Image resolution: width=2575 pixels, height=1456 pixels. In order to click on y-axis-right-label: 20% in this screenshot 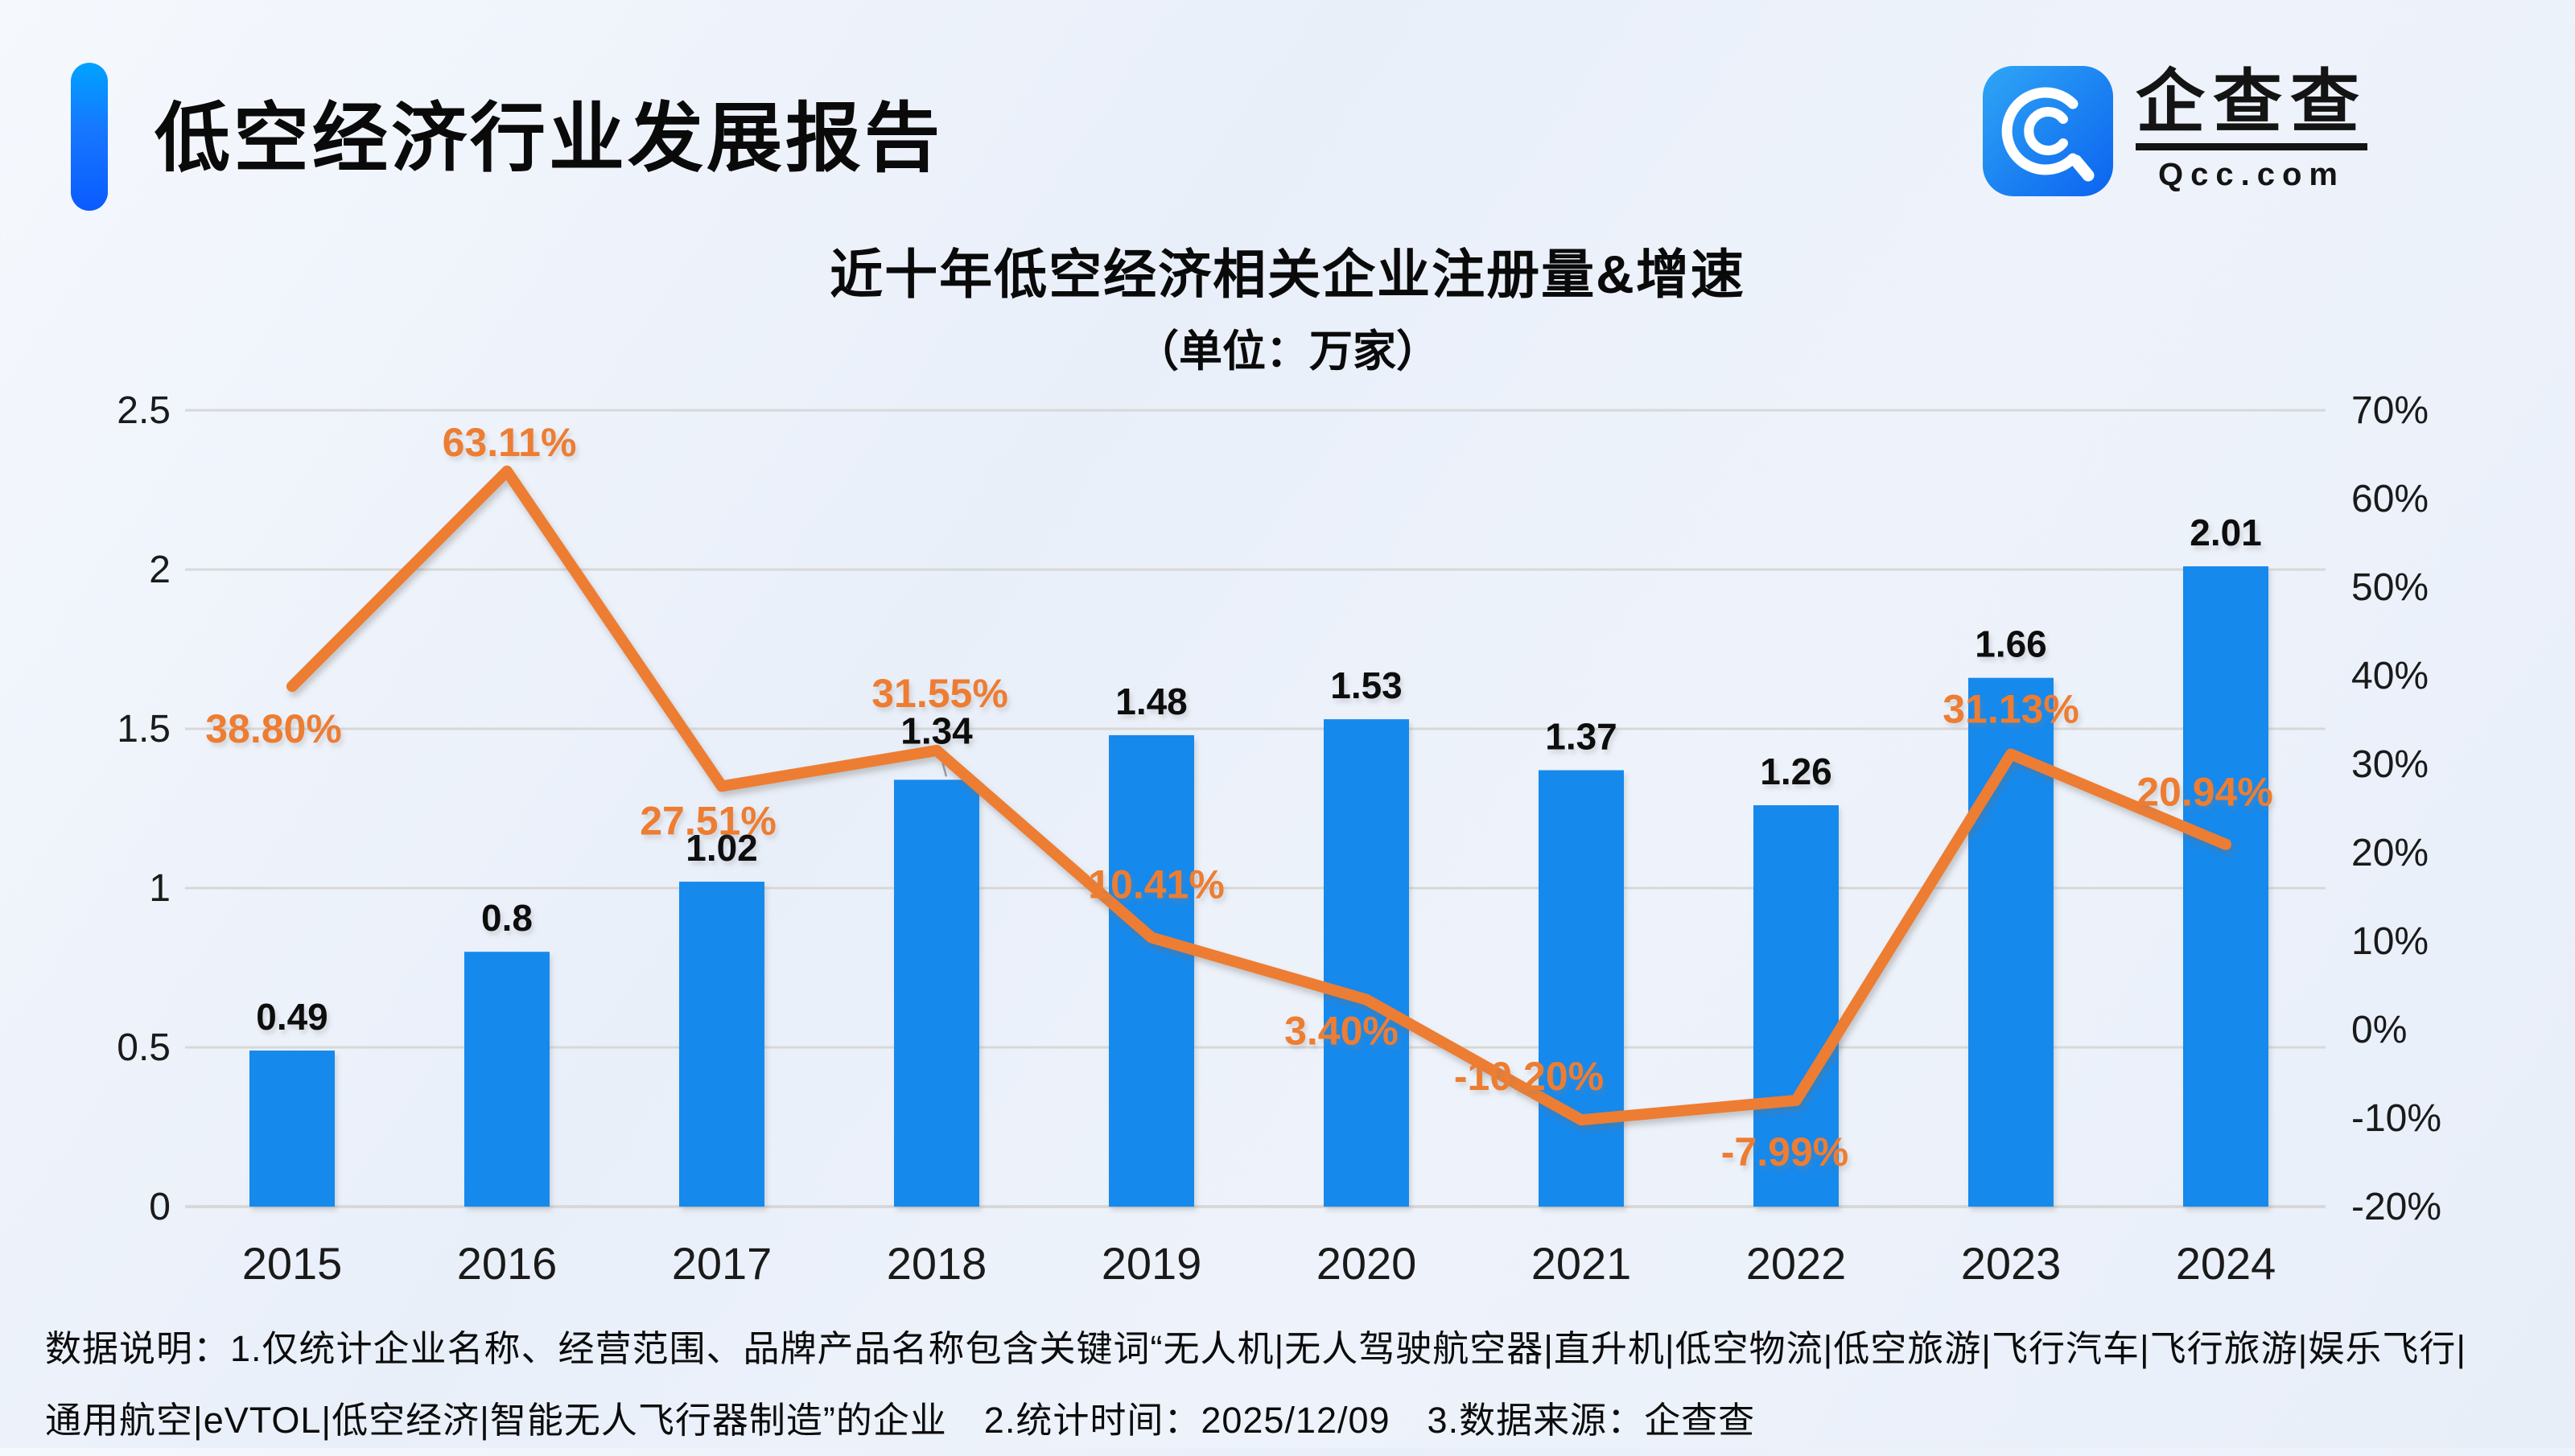, I will do `click(2390, 853)`.